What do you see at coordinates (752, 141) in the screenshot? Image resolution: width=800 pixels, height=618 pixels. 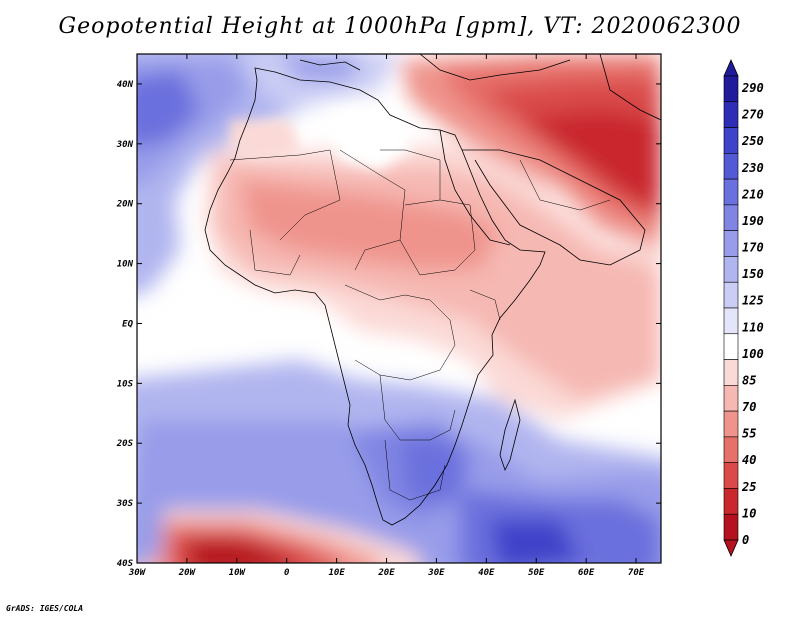 I see `colorbar-label: 250` at bounding box center [752, 141].